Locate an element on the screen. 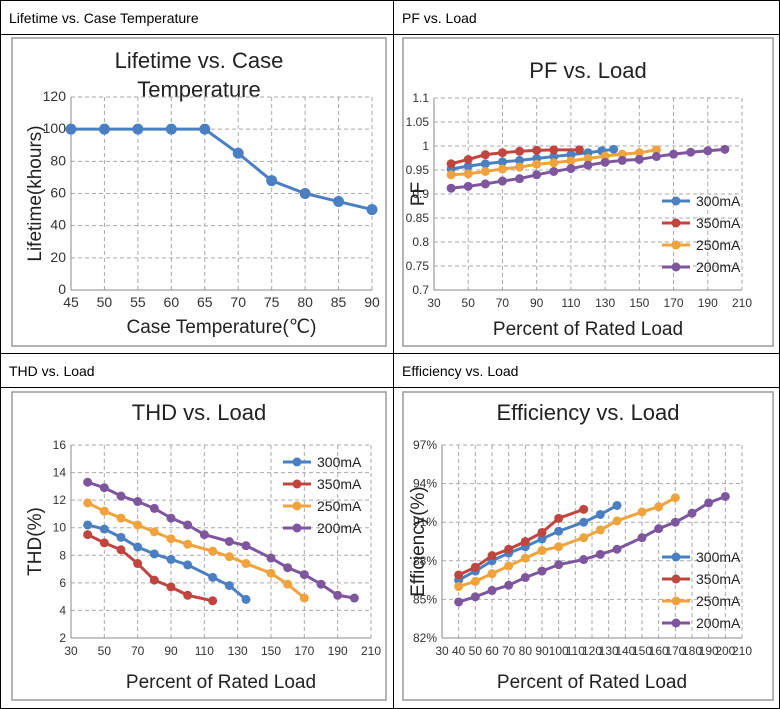 The width and height of the screenshot is (780, 709). series-line-200mA is located at coordinates (221, 540).